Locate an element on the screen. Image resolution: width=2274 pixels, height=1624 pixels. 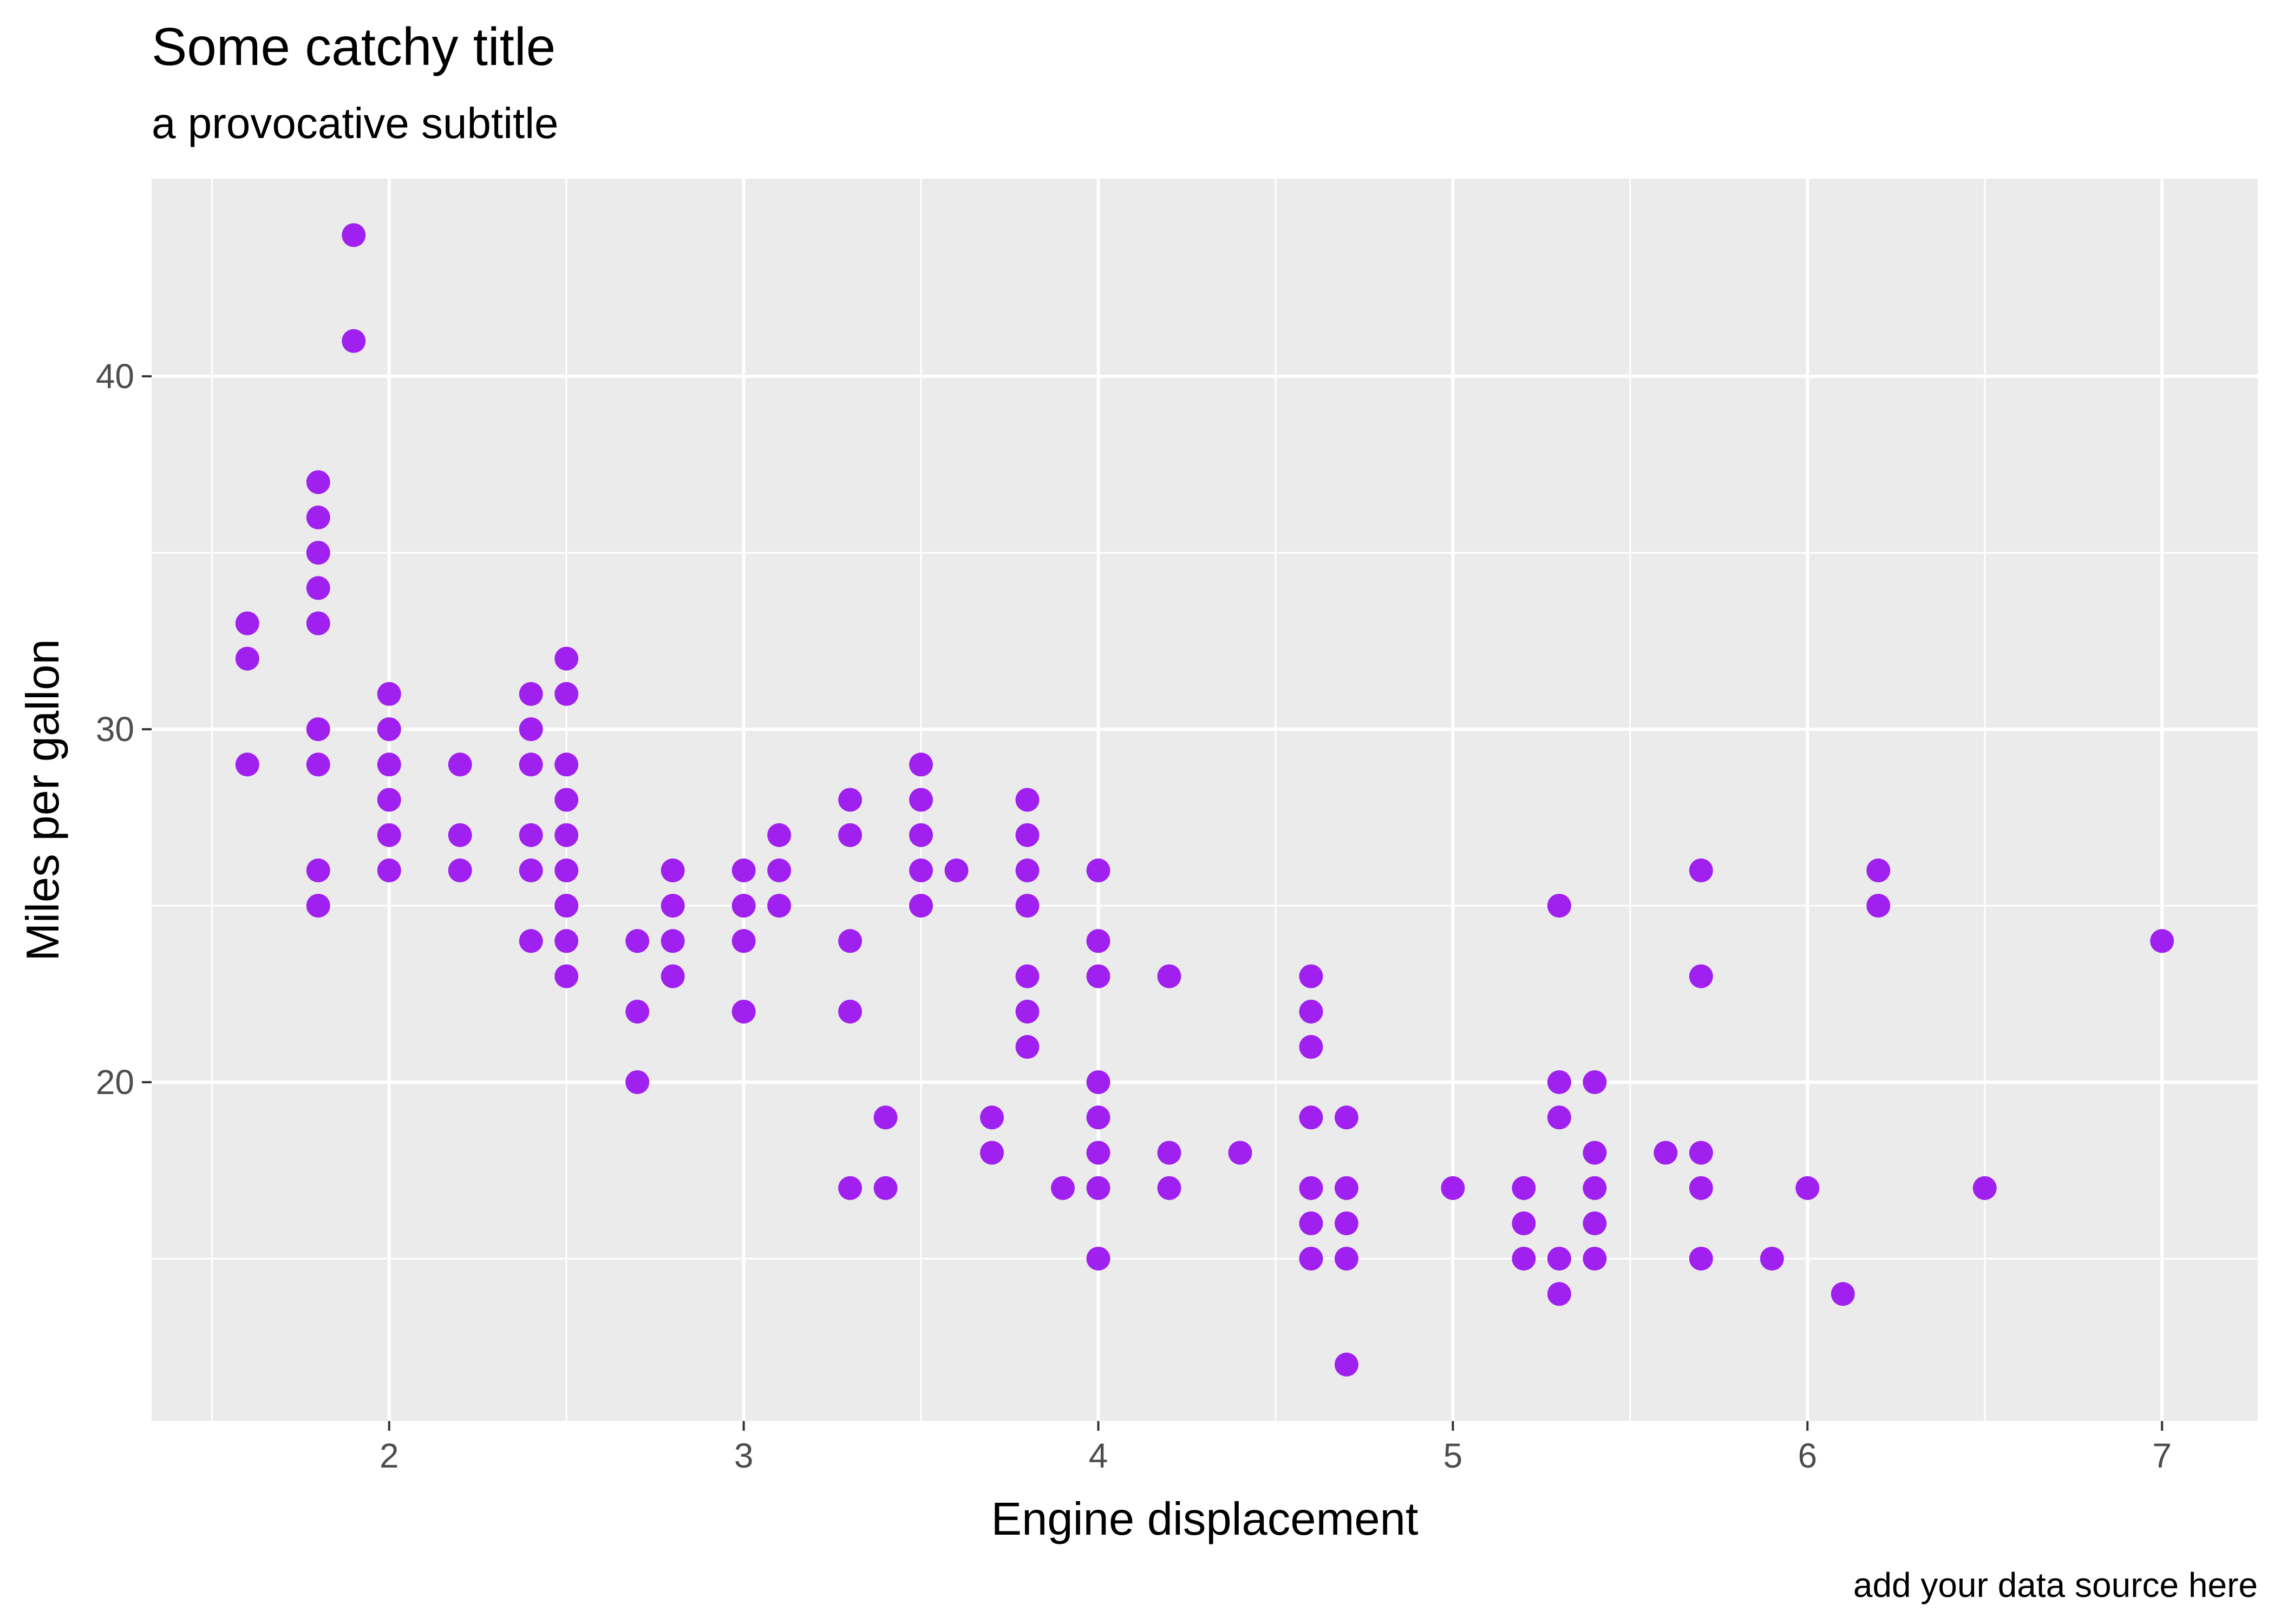
y-tick-label: 40 is located at coordinates (115, 376).